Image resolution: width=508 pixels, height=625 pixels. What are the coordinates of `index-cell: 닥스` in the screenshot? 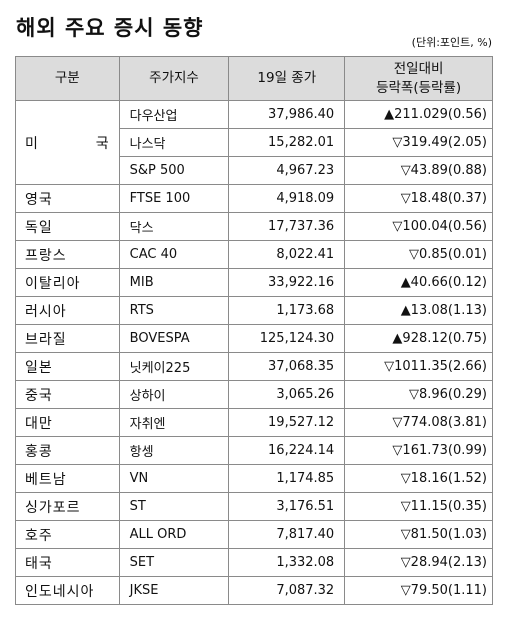 It's located at (174, 226).